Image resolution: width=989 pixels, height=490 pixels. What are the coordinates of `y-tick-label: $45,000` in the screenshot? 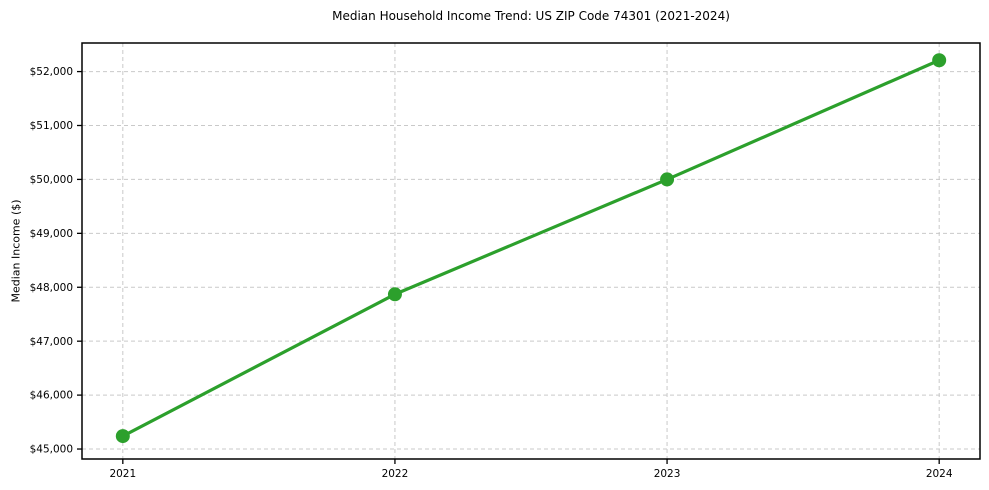 It's located at (51, 450).